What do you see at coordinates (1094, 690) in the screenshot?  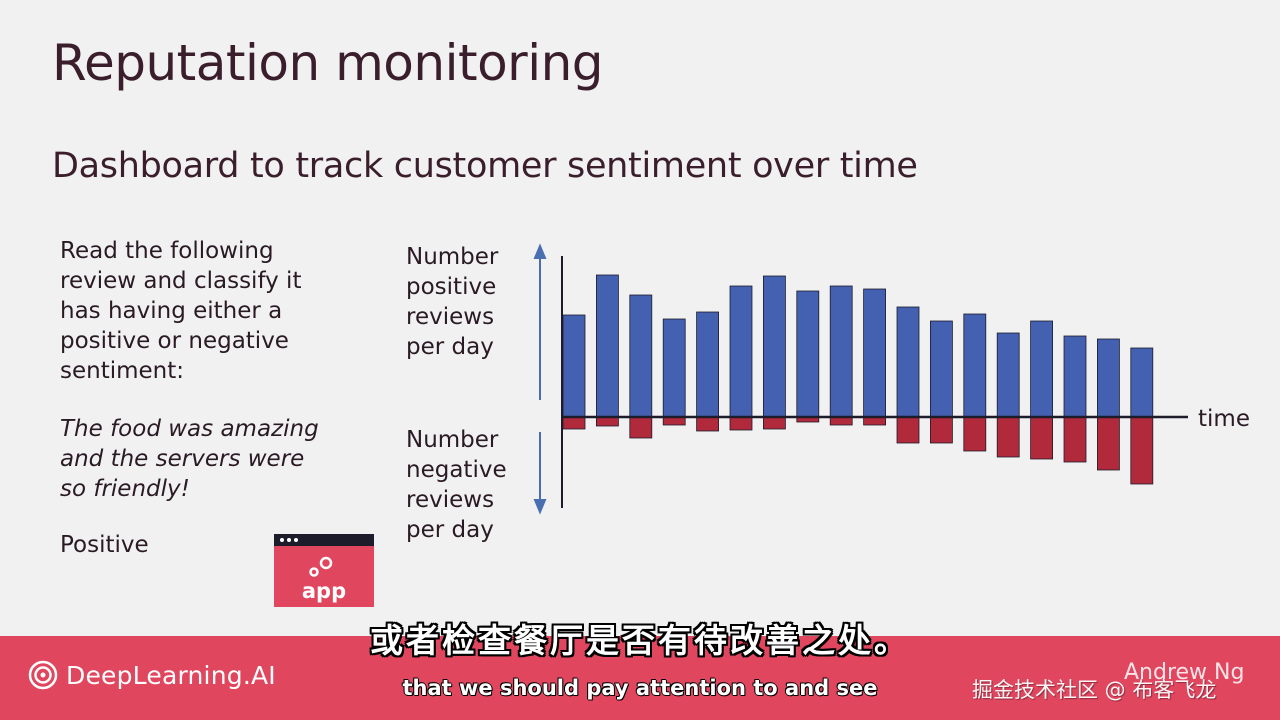 I see `watermark: 掘金技术社区 @ 布客飞龙` at bounding box center [1094, 690].